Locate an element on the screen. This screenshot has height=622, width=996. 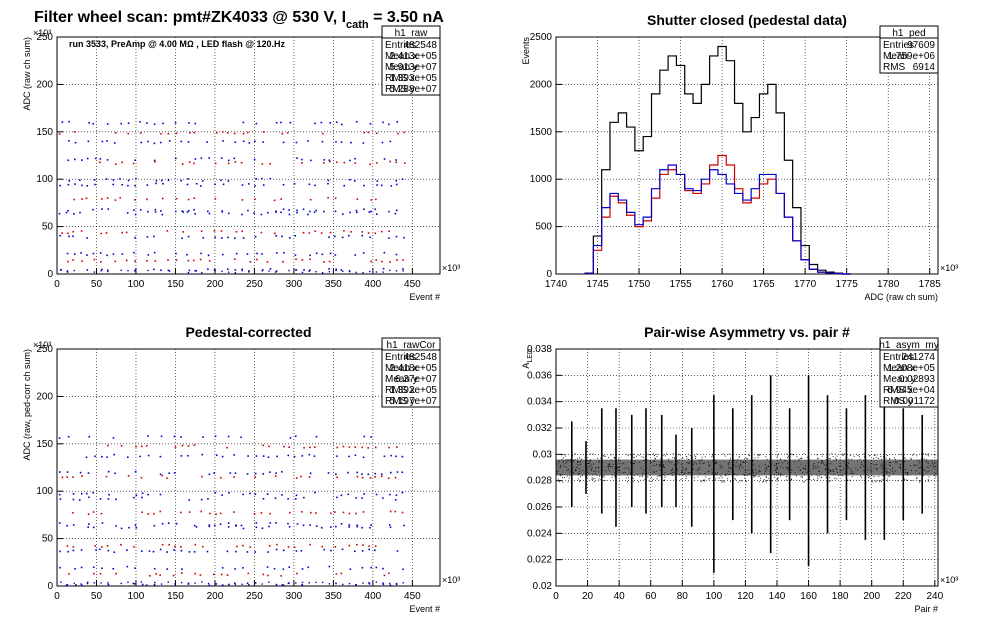
y-tick-label: 0.028 is located at coordinates (539, 481).